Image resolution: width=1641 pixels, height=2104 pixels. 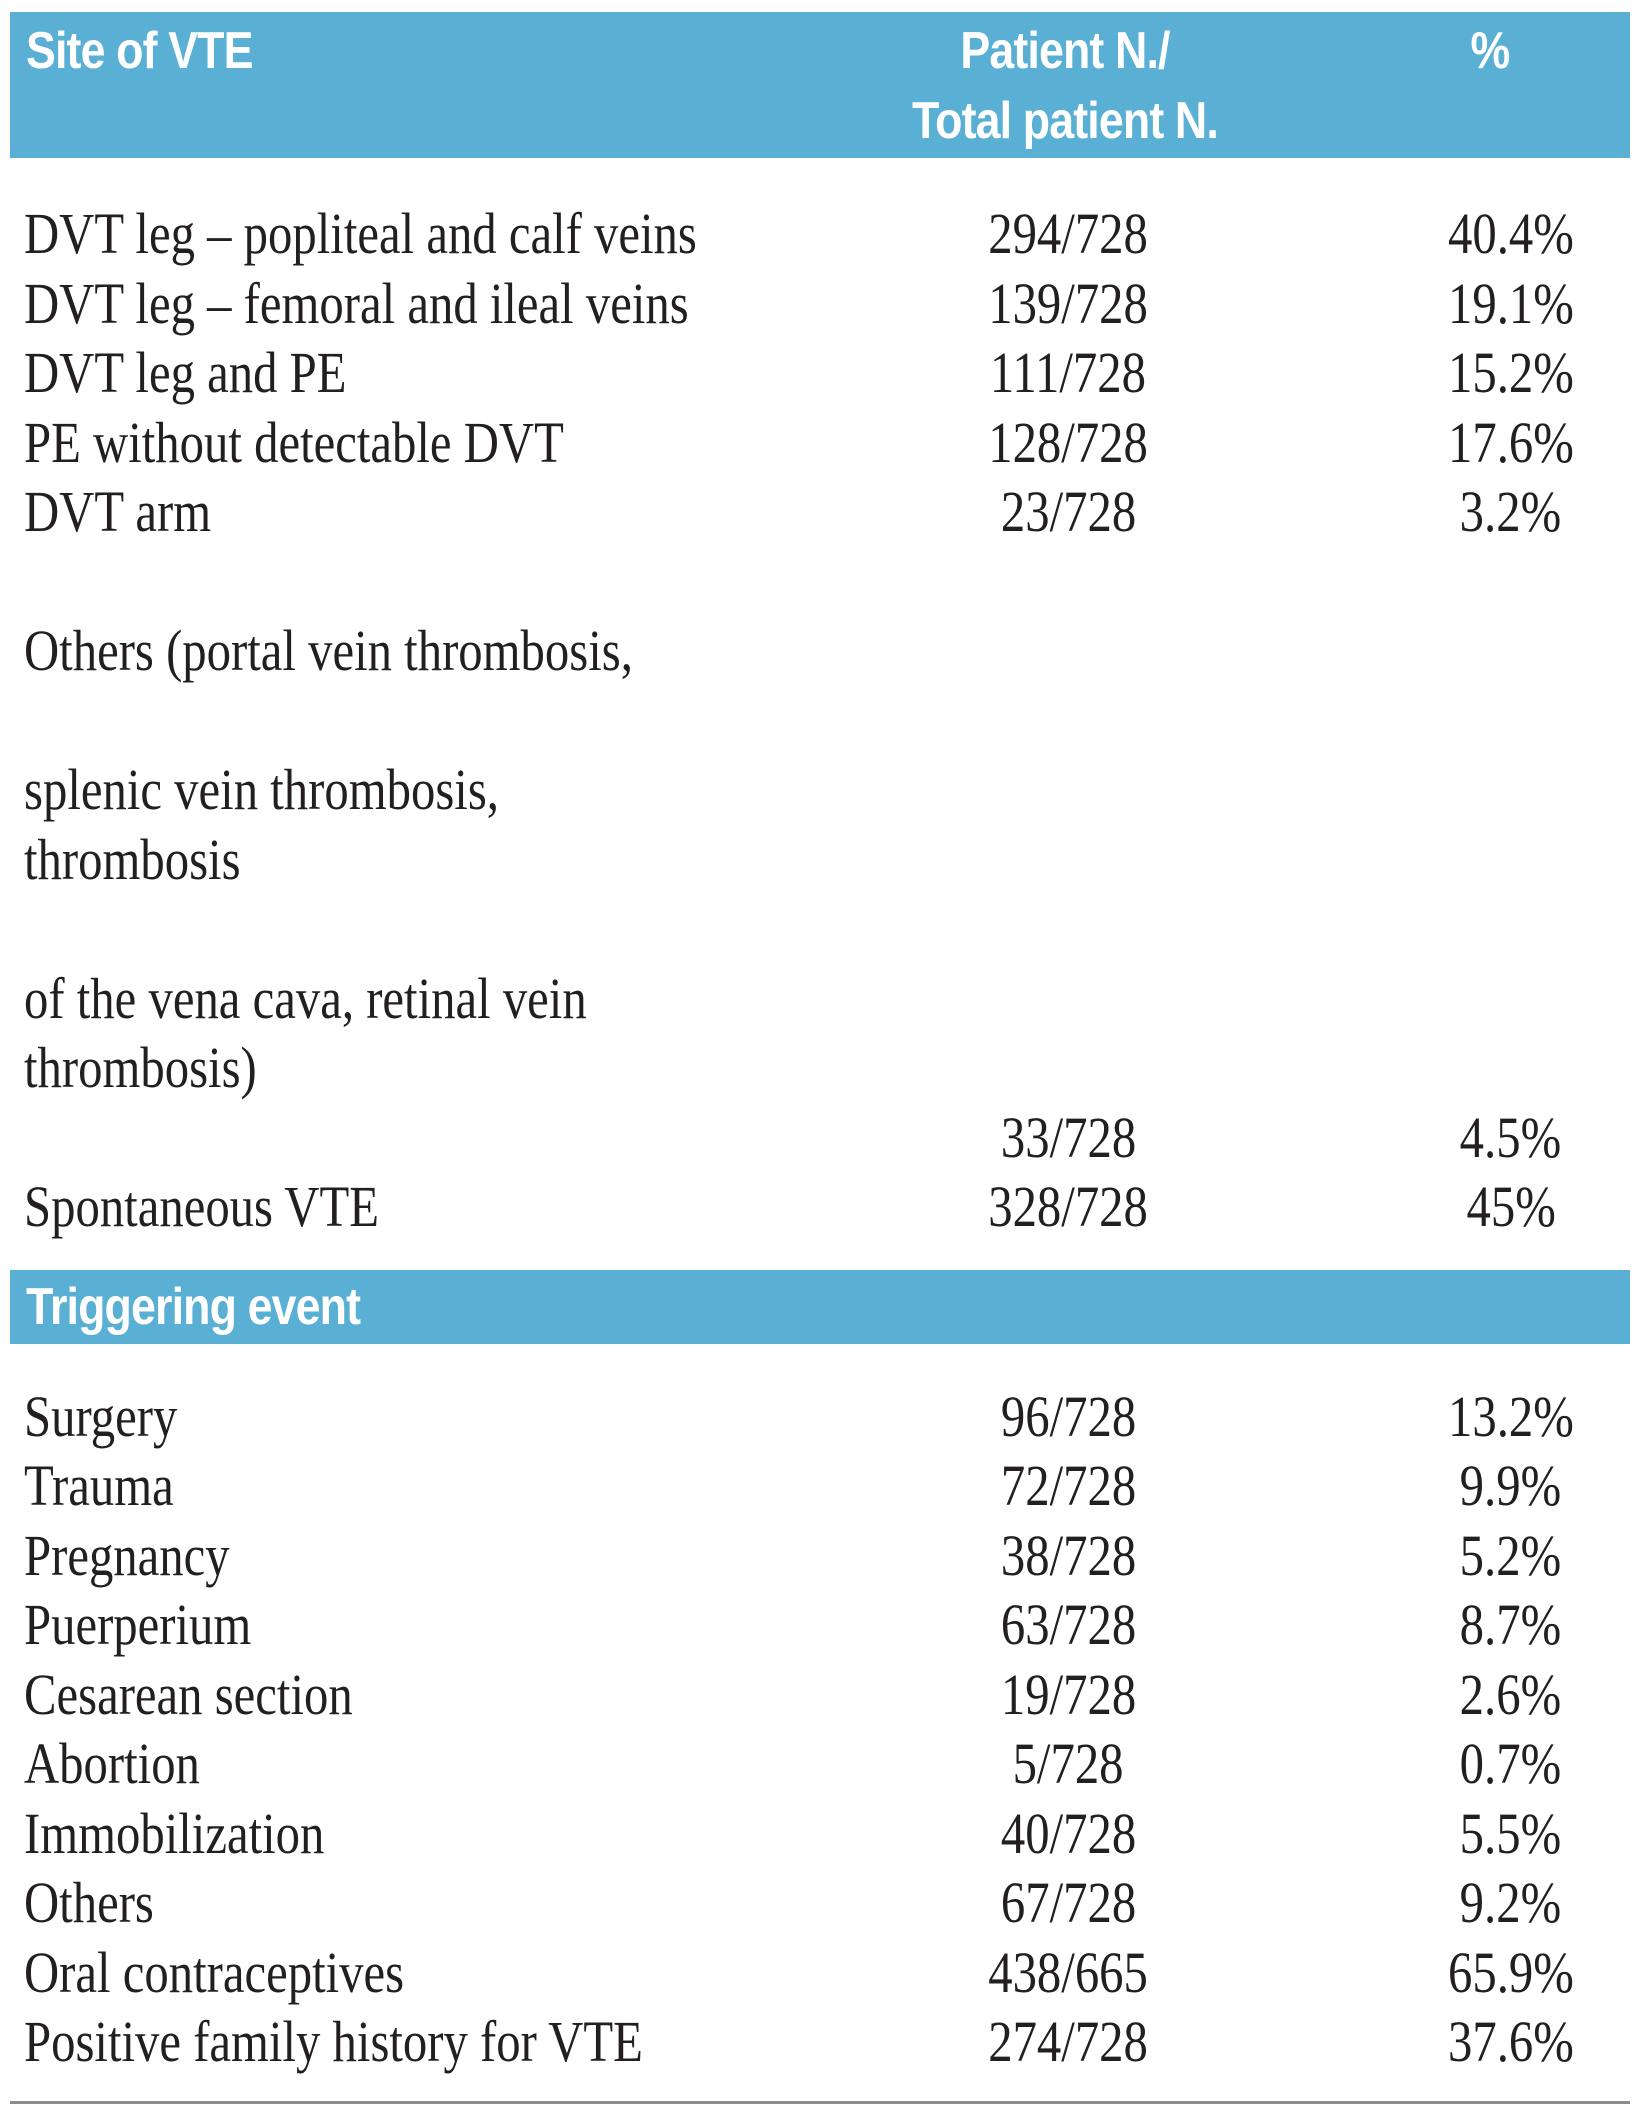 I want to click on row-percent: 0.7%, so click(x=1511, y=1763).